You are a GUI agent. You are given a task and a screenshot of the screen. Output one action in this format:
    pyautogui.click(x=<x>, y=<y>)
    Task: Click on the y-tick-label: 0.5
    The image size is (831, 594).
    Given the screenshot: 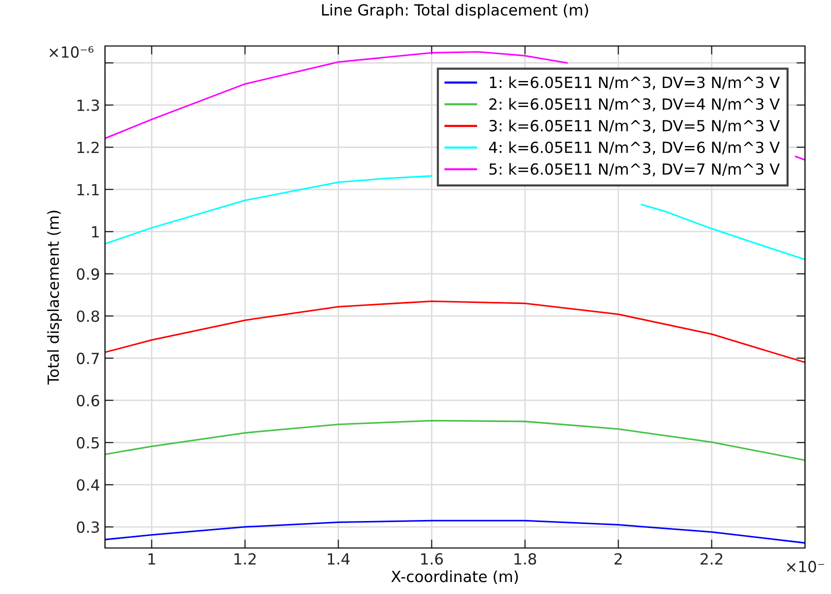 What is the action you would take?
    pyautogui.click(x=87, y=443)
    